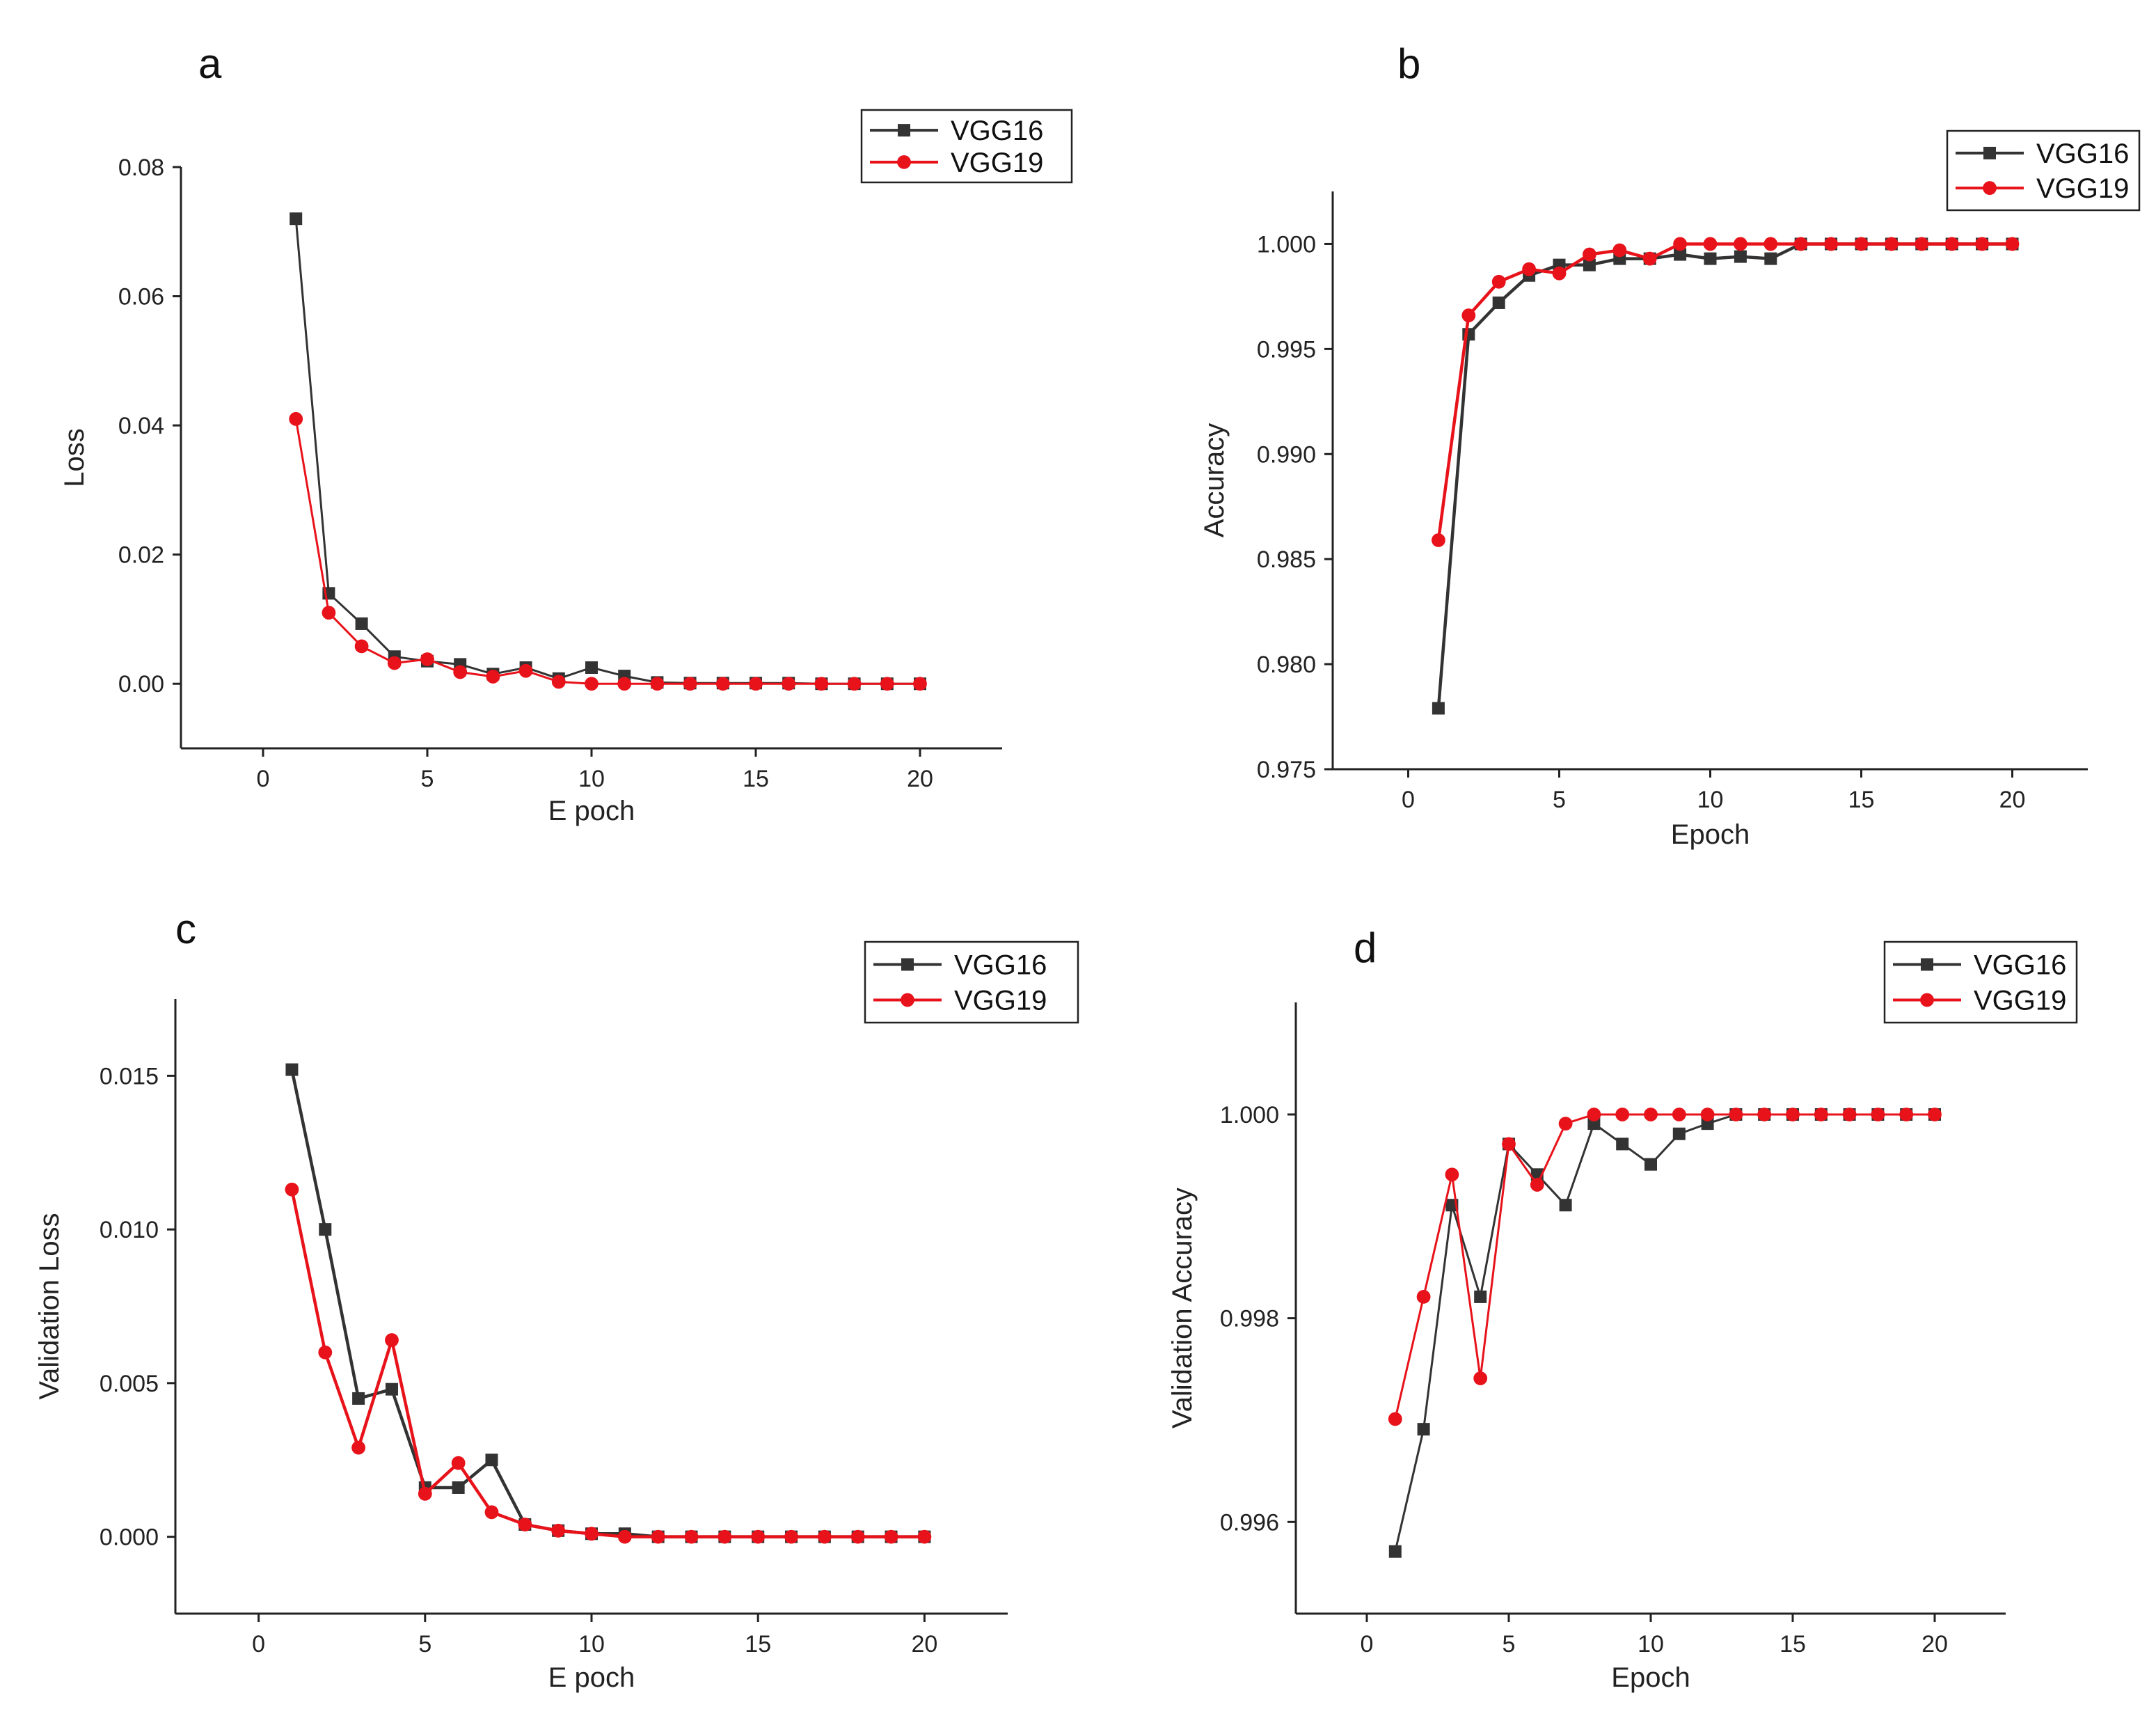 This screenshot has width=2156, height=1725. What do you see at coordinates (1286, 454) in the screenshot?
I see `y-tick-label: 0.990` at bounding box center [1286, 454].